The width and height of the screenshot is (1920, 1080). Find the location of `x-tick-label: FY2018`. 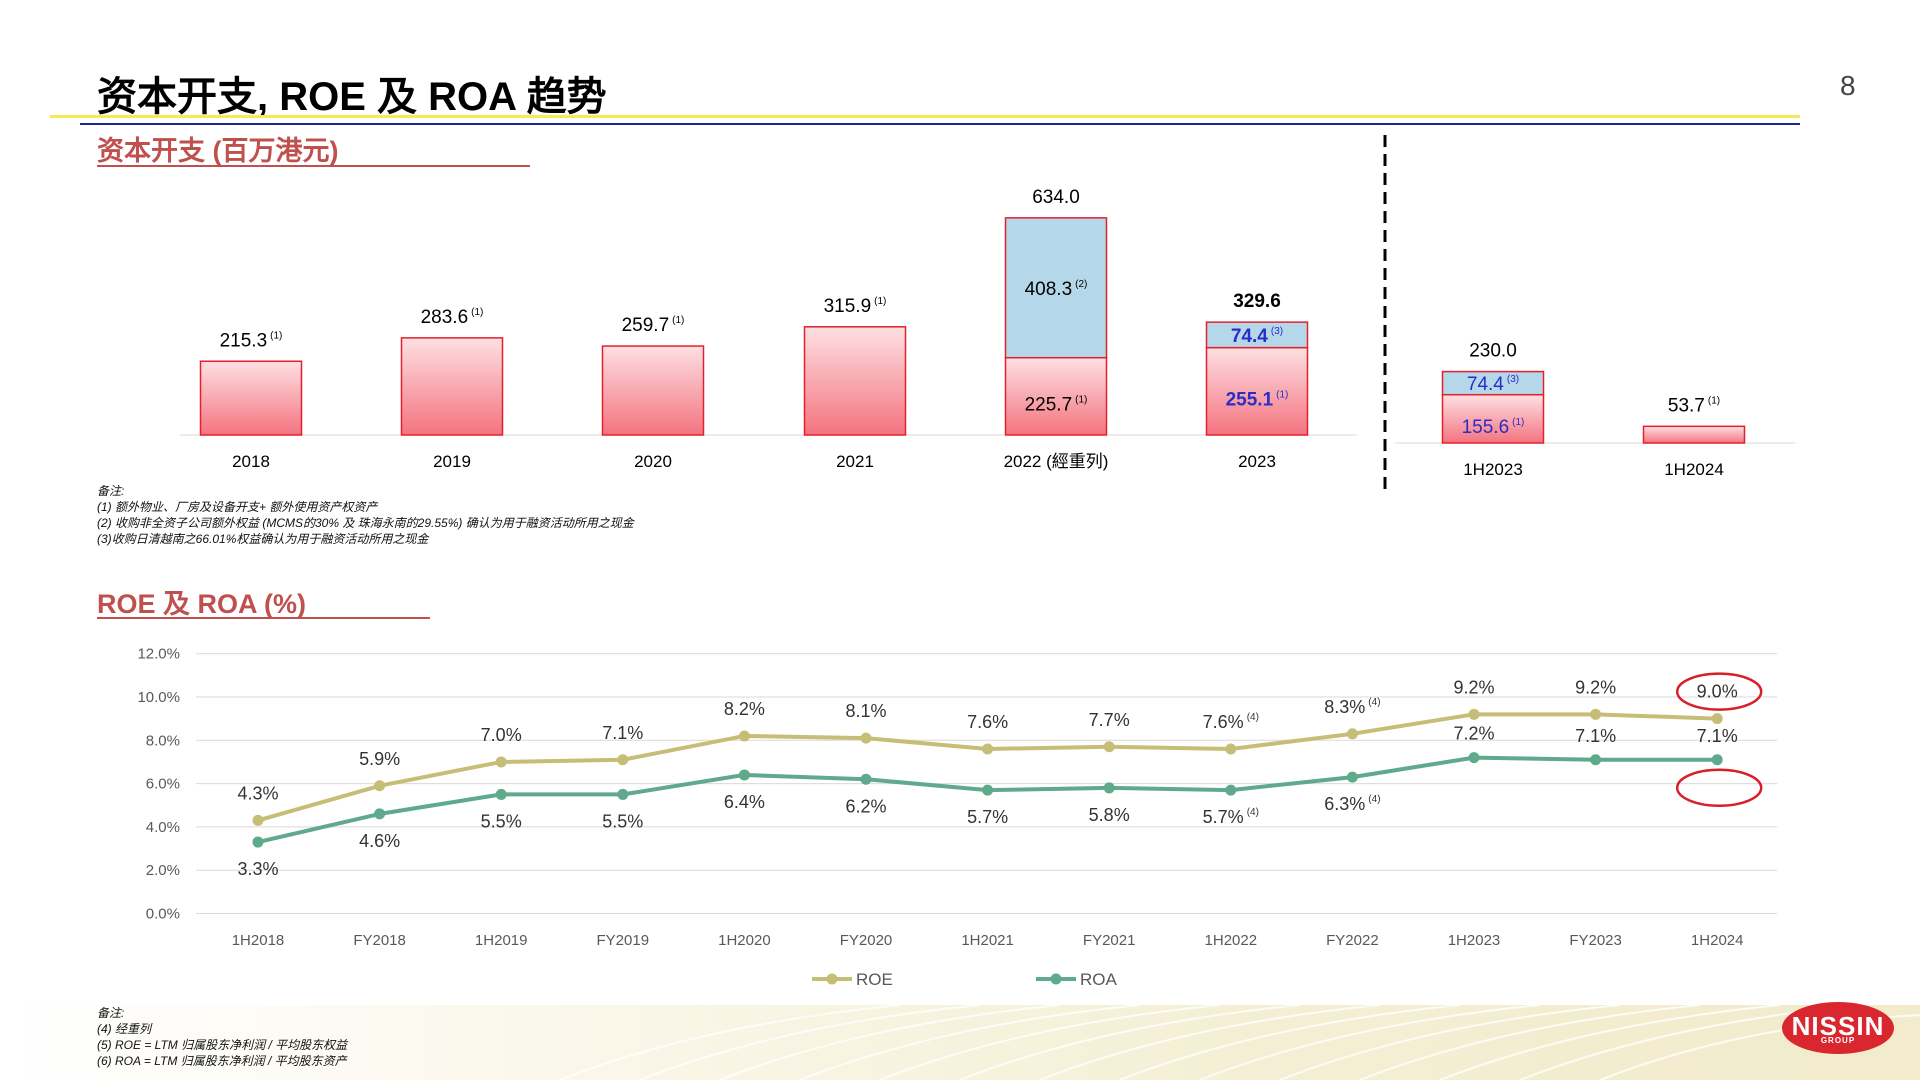

x-tick-label: FY2018 is located at coordinates (379, 940).